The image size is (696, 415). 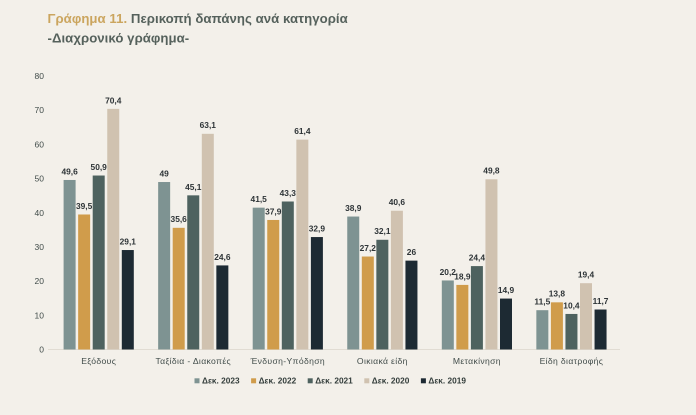 I want to click on svg-text: 35,6, so click(x=179, y=219).